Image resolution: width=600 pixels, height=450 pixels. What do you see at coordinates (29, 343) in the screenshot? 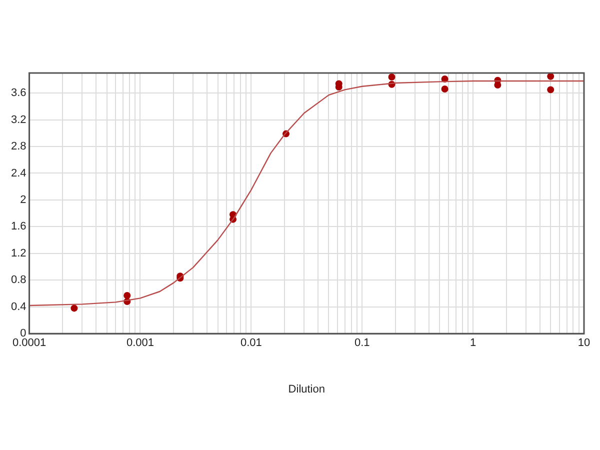
I see `x-tick-label: 0.0001` at bounding box center [29, 343].